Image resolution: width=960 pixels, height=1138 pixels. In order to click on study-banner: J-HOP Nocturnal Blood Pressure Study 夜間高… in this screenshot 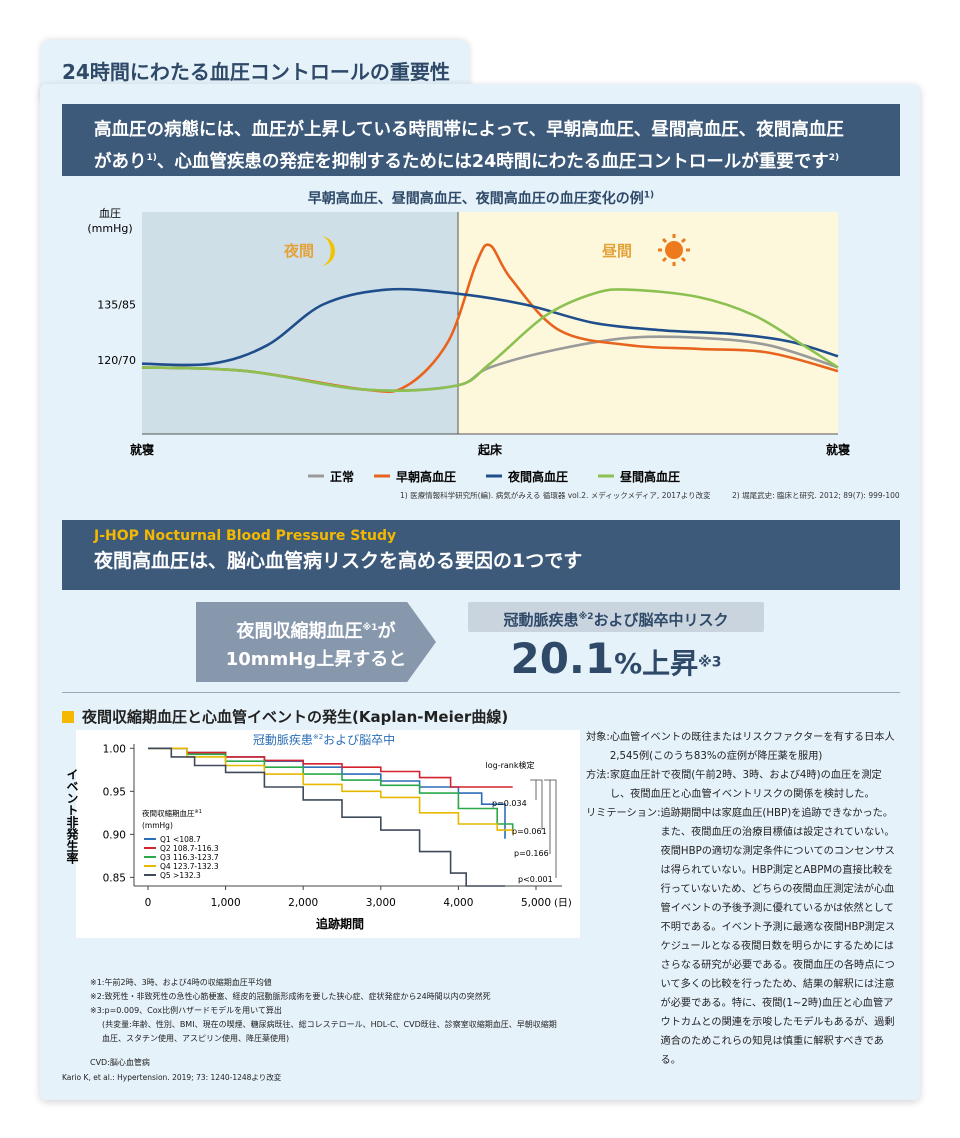, I will do `click(481, 555)`.